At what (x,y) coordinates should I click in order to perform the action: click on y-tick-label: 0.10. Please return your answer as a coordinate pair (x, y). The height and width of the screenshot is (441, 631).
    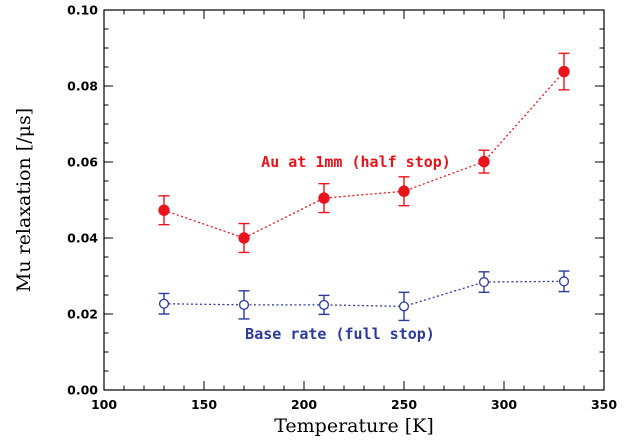
    Looking at the image, I should click on (82, 10).